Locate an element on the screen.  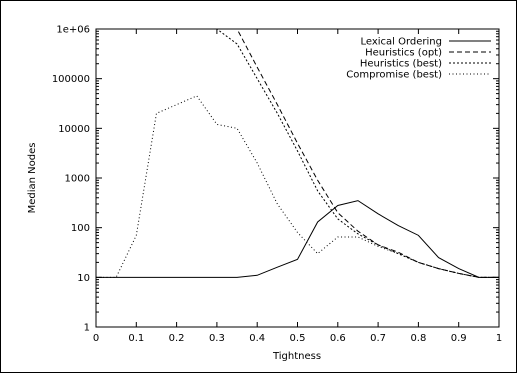
x-tick-label: 0 is located at coordinates (96, 338).